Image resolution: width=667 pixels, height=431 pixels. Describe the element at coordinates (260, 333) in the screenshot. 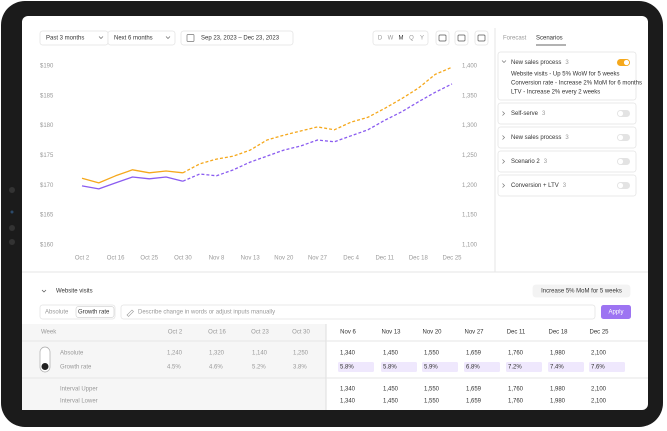

I see `column-header: Oct 23` at that location.